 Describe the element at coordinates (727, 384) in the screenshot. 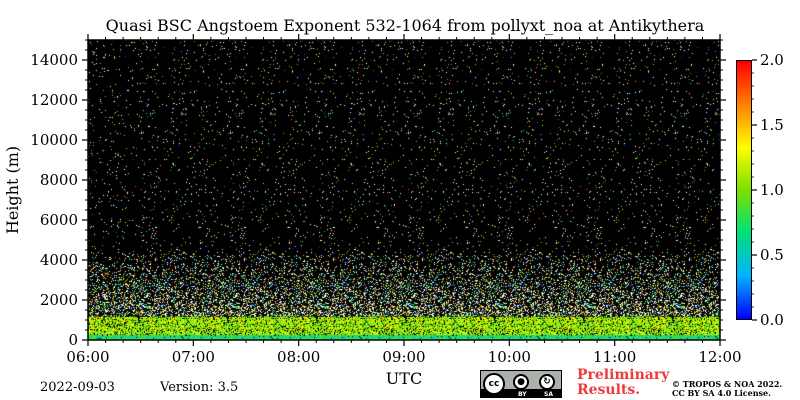

I see `copyright-line-1: © TROPOS & NOA 2022.` at that location.